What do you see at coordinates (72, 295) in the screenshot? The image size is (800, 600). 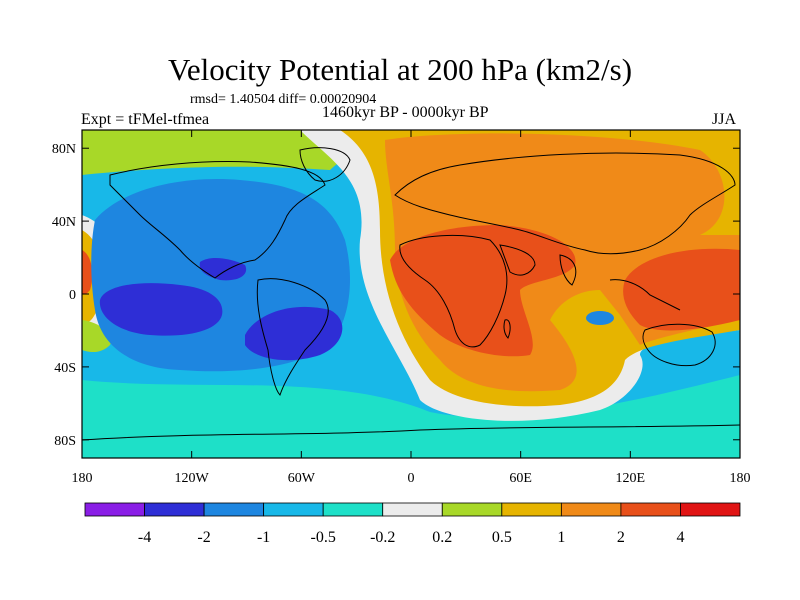 I see `y-tick-label: 0` at bounding box center [72, 295].